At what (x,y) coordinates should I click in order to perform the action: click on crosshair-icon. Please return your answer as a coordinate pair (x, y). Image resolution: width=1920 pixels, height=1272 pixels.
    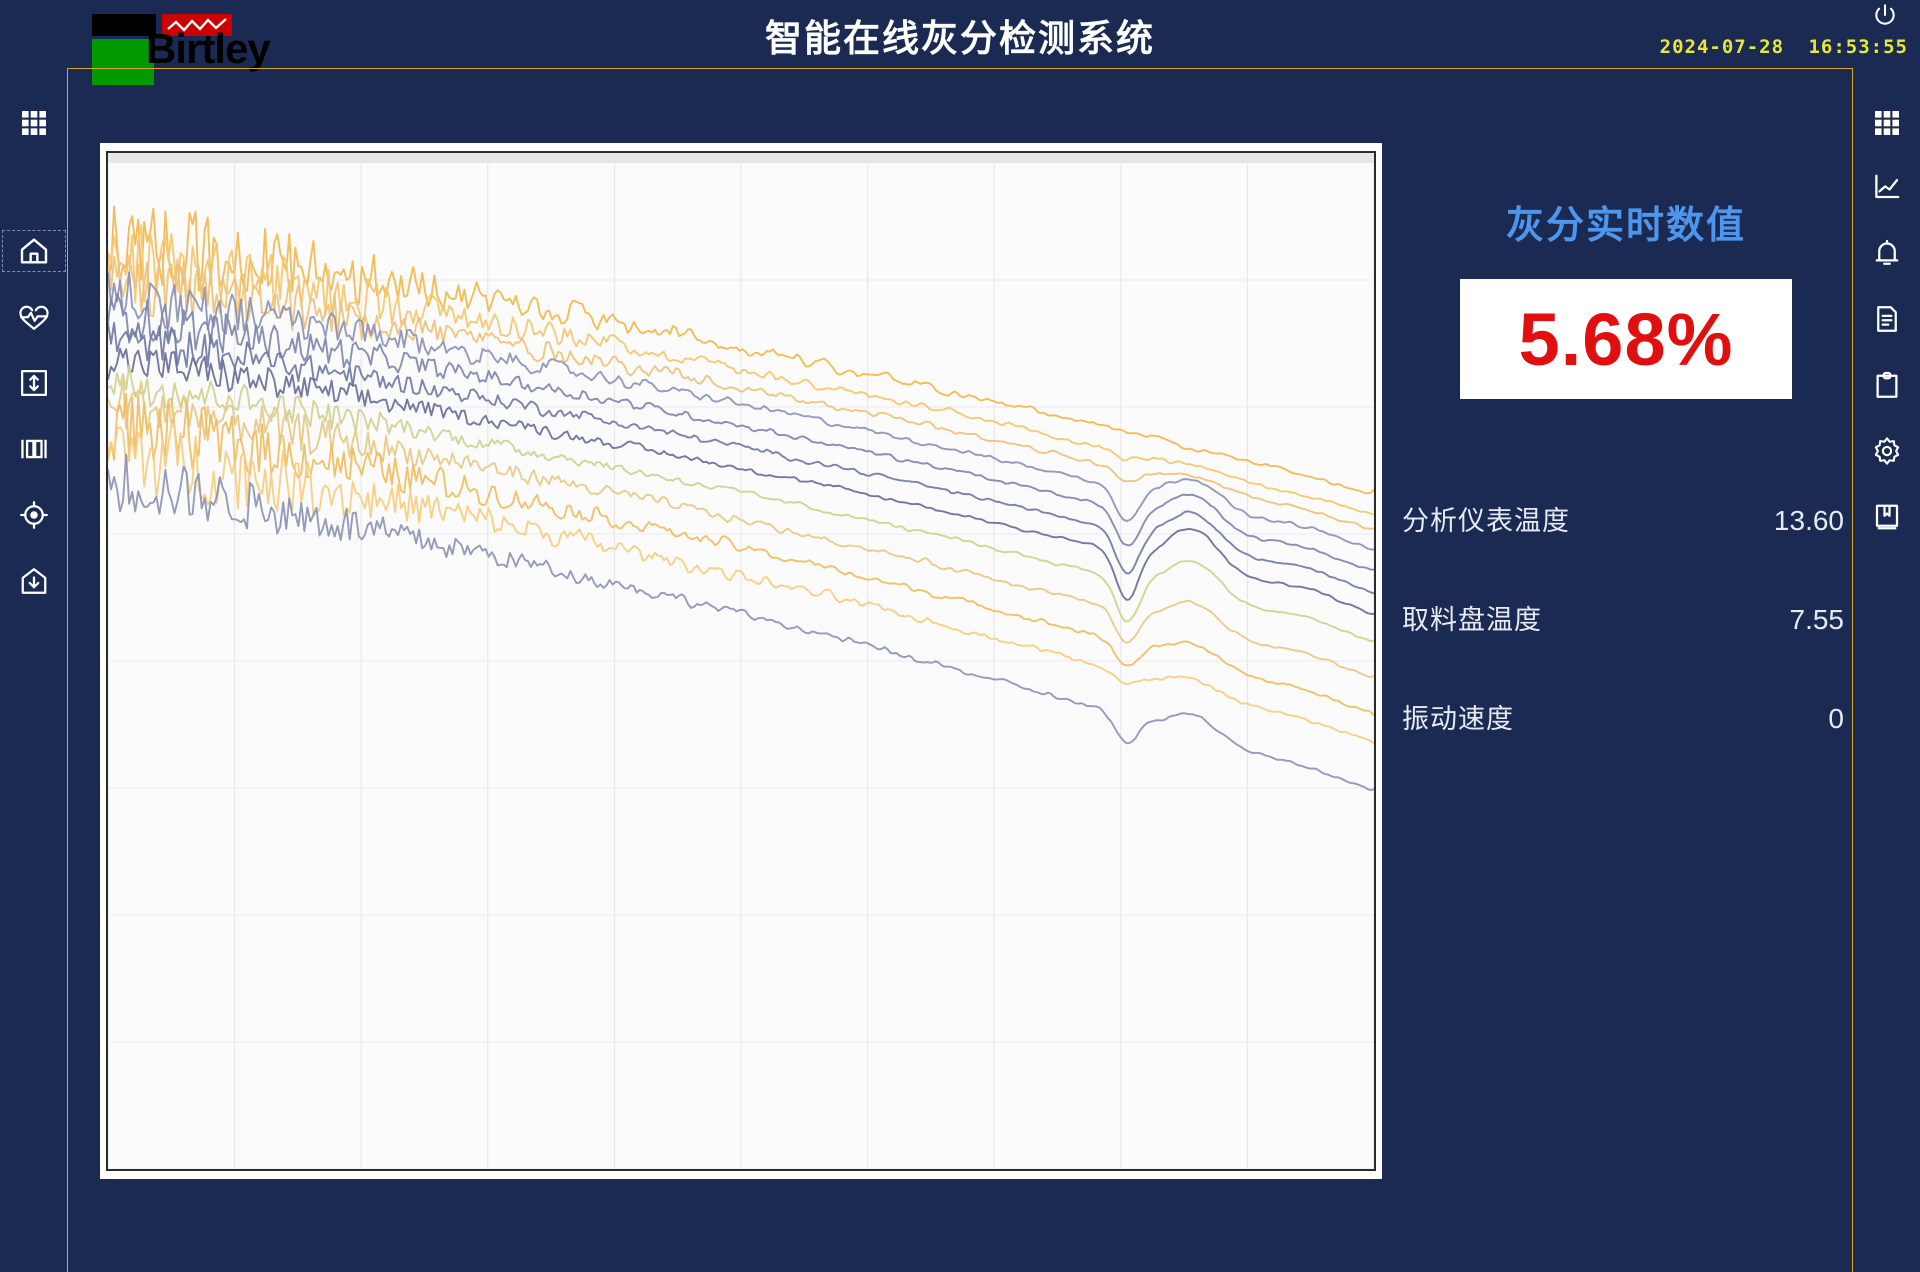
    Looking at the image, I should click on (34, 515).